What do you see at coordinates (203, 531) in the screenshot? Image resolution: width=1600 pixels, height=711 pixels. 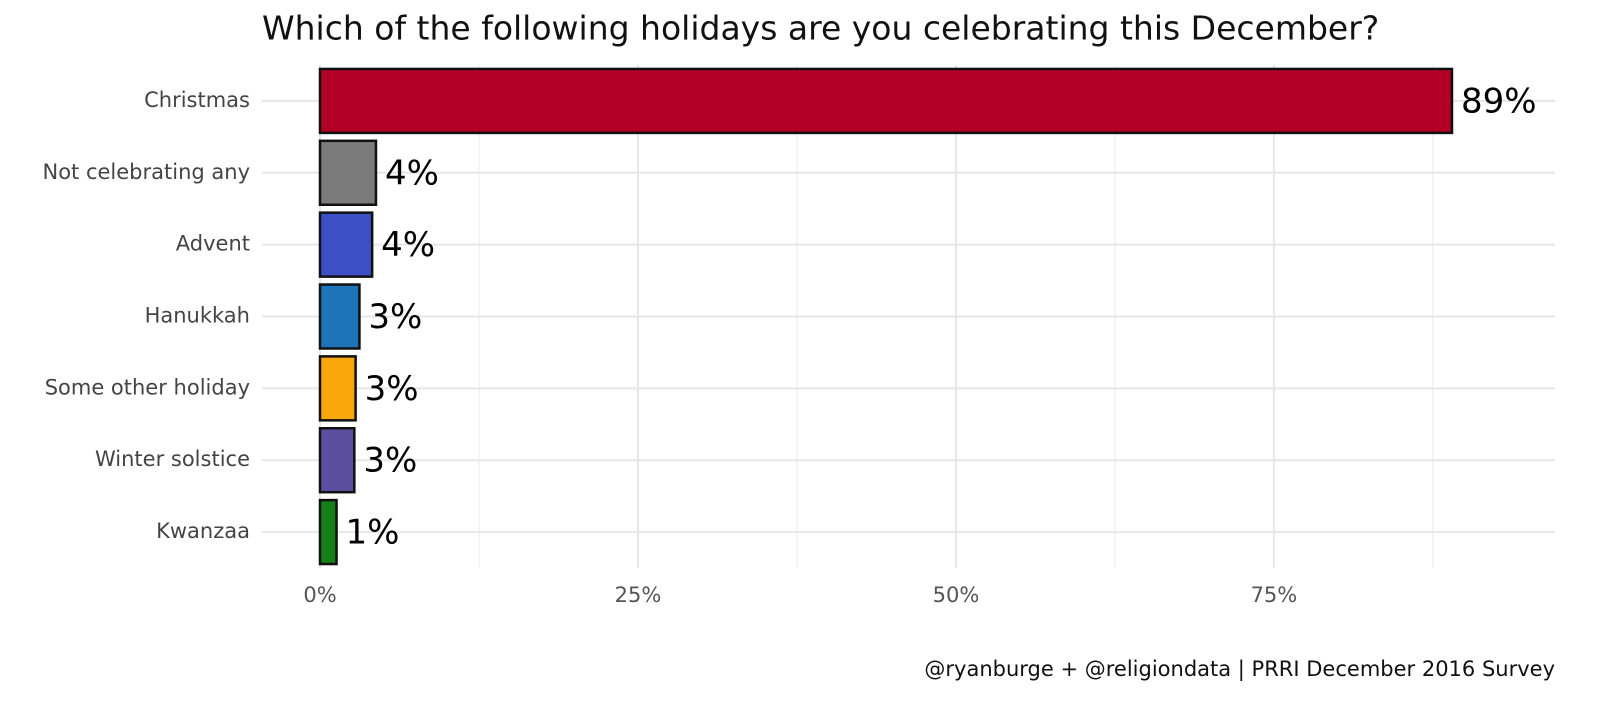 I see `y-tick-label: Kwanzaa` at bounding box center [203, 531].